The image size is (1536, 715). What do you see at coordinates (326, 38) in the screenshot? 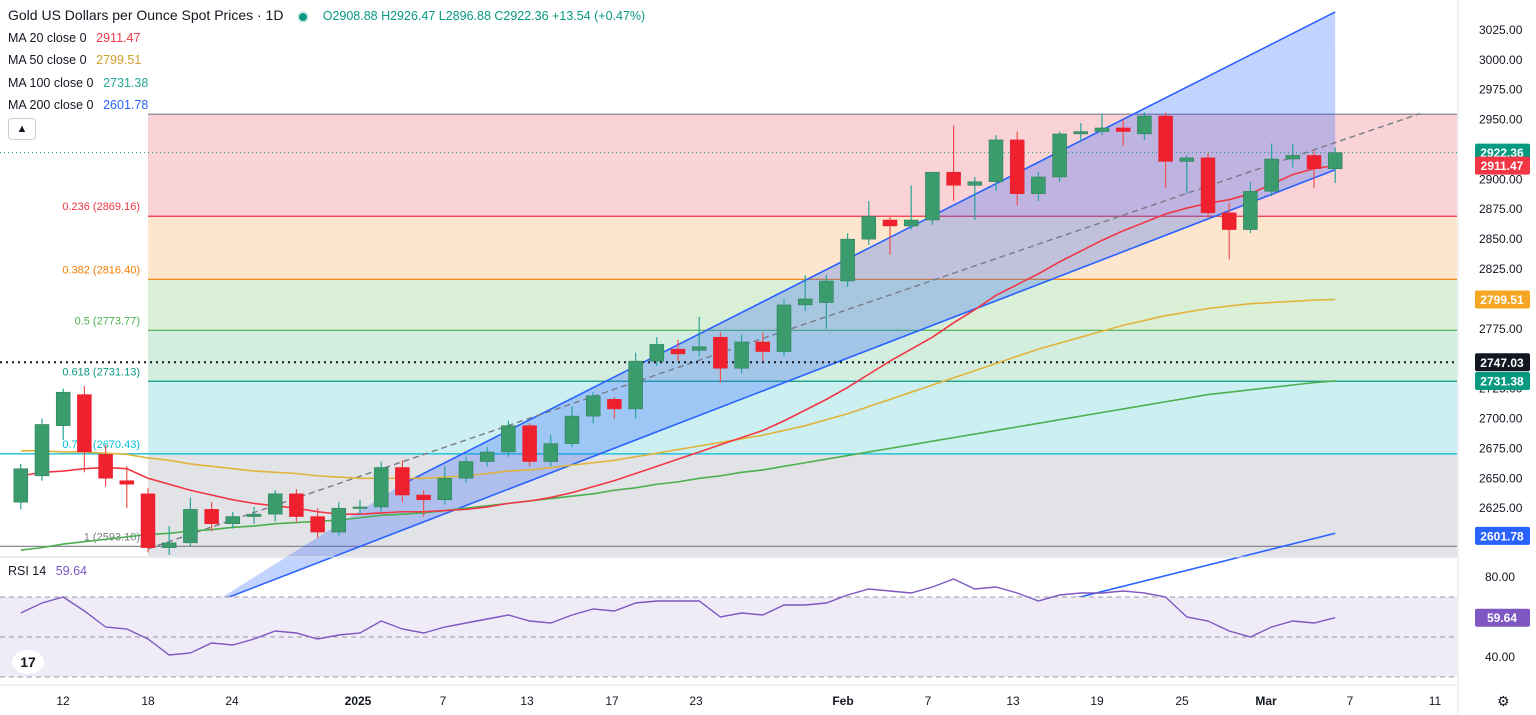
I see `ma20-legend: MA 20 close 0 2911.47` at bounding box center [326, 38].